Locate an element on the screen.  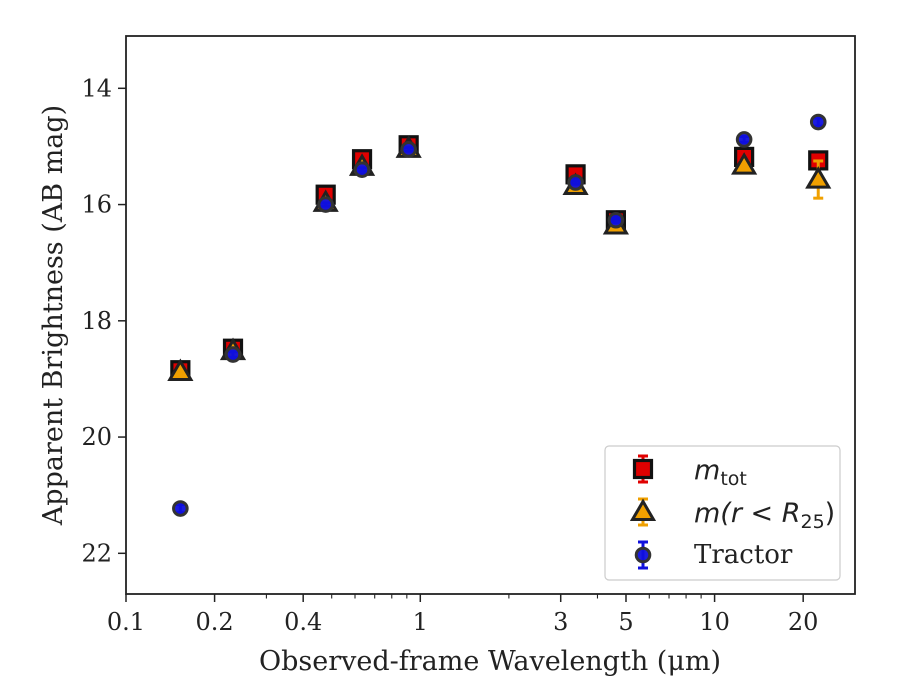
legend: mtot m(r < R25) Tractor is located at coordinates (722, 513).